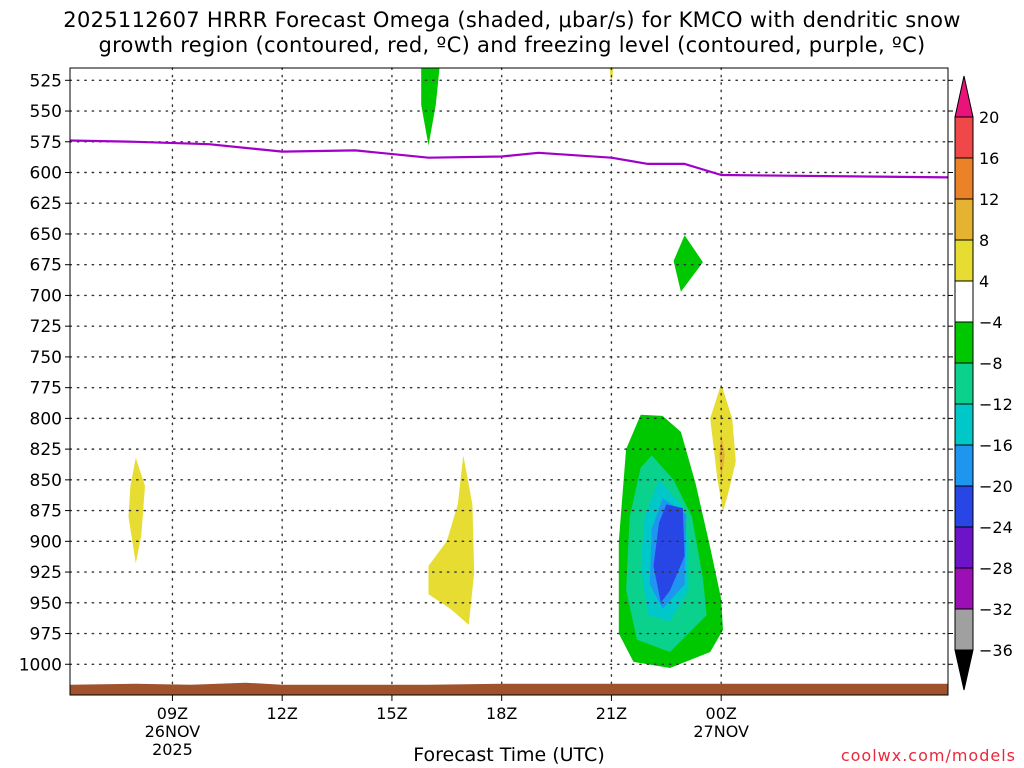  Describe the element at coordinates (991, 363) in the screenshot. I see `colorbar-label-6: −8` at that location.